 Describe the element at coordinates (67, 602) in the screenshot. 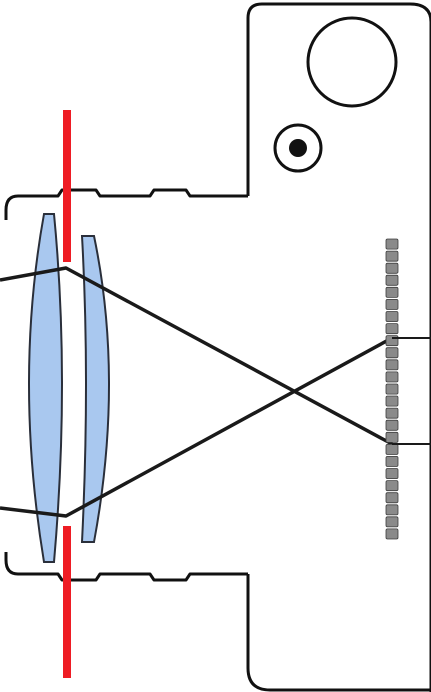

I see `aperture-blade-bottom` at that location.